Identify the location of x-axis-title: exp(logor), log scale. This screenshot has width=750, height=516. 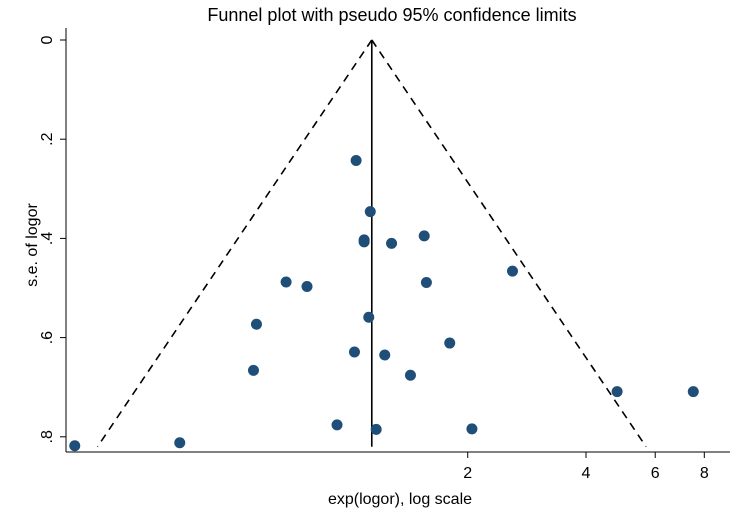
(400, 499).